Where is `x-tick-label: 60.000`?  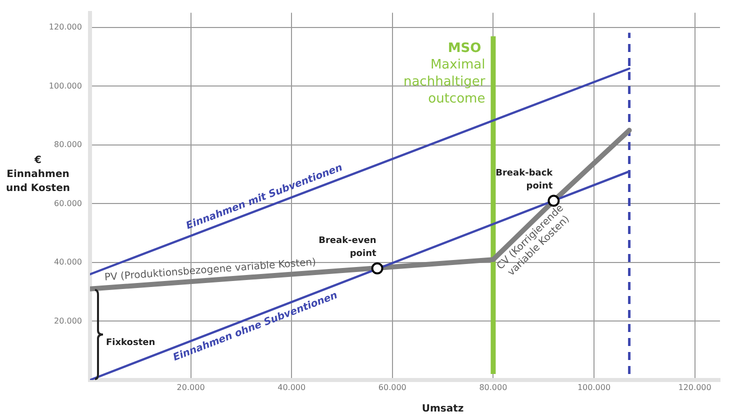
x-tick-label: 60.000 is located at coordinates (392, 387).